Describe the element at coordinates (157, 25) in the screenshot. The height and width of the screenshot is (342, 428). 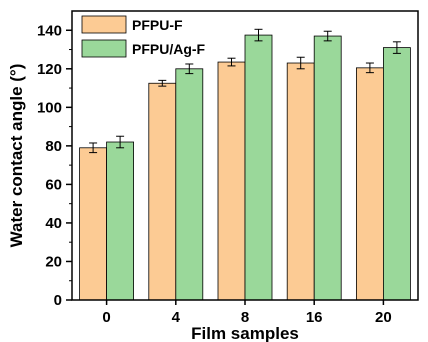
I see `legend-label-pfpu-f: PFPU-F` at that location.